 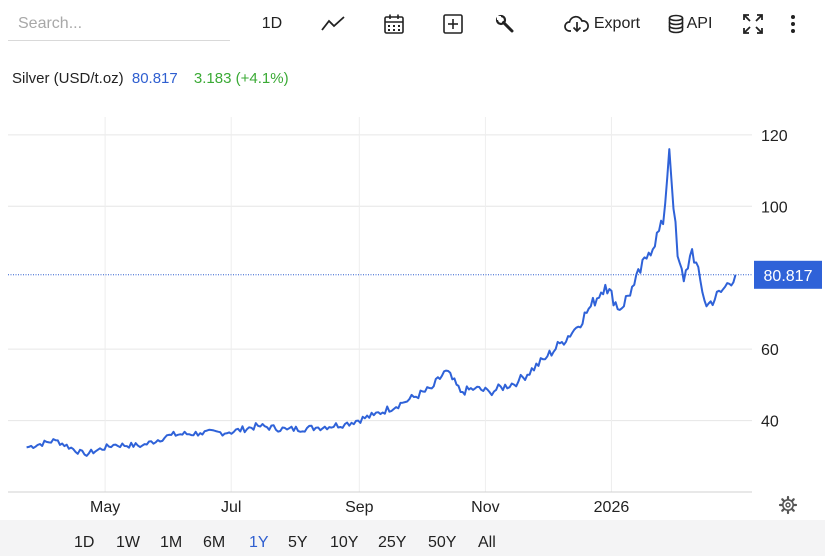 I want to click on last-price: 80.817, so click(x=154, y=78).